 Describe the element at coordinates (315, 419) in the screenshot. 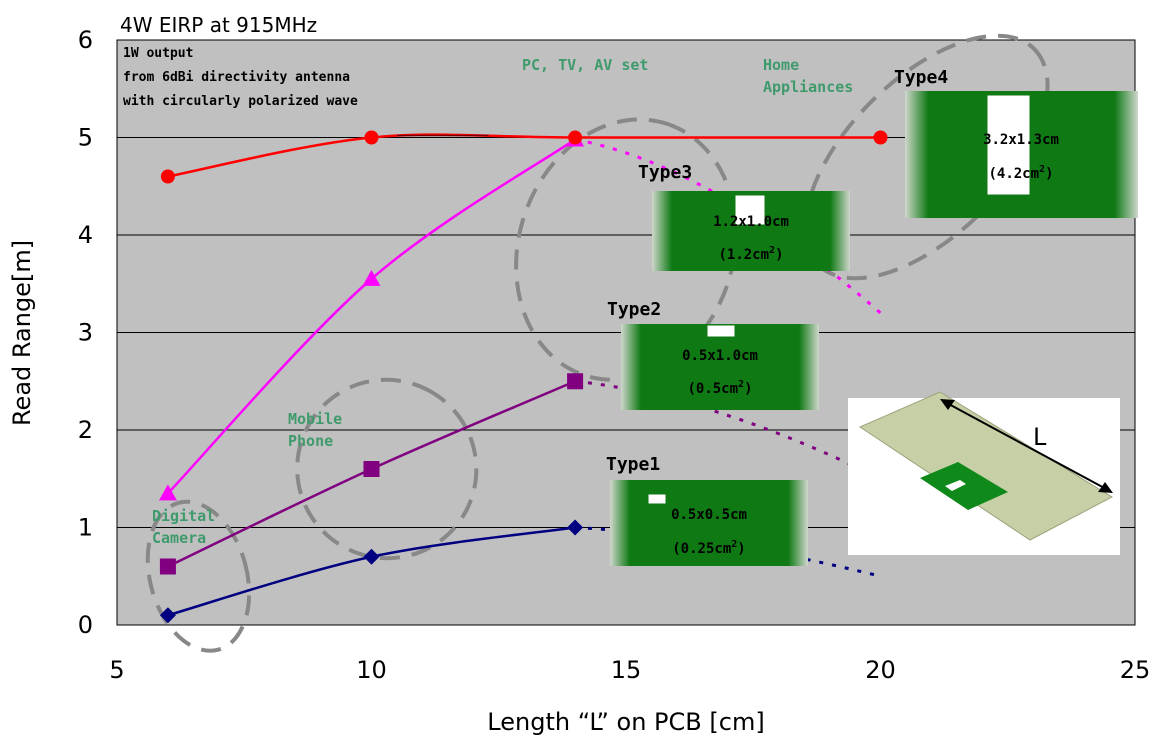

I see `annotation-line: Mobile` at that location.